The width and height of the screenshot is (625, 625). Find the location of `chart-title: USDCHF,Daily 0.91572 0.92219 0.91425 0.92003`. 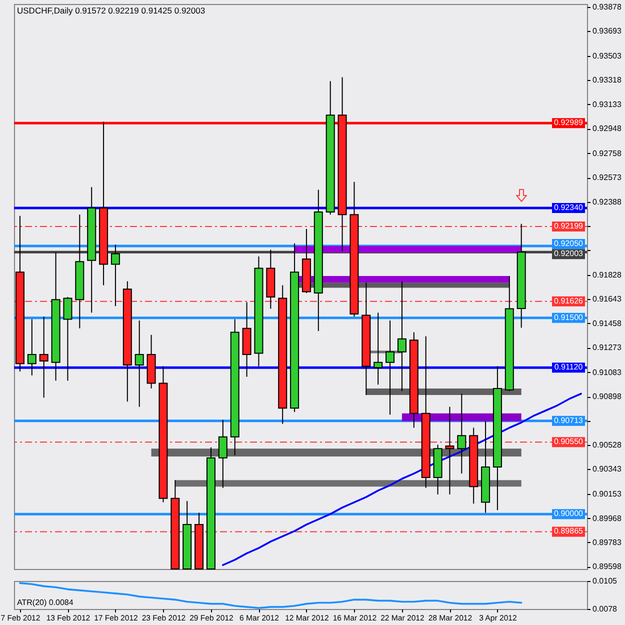

chart-title: USDCHF,Daily 0.91572 0.92219 0.91425 0.92003 is located at coordinates (111, 10).